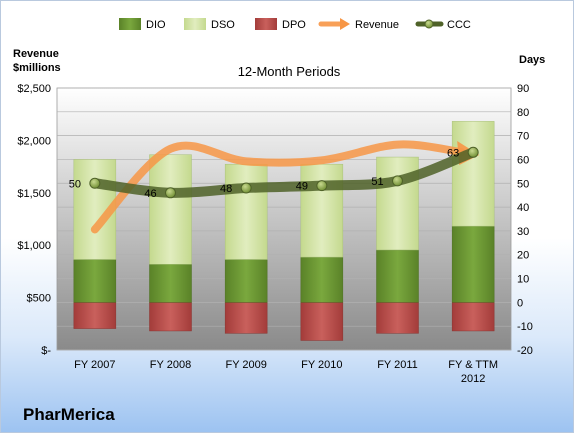 This screenshot has width=574, height=433. What do you see at coordinates (170, 365) in the screenshot?
I see `category-label: FY 2008` at bounding box center [170, 365].